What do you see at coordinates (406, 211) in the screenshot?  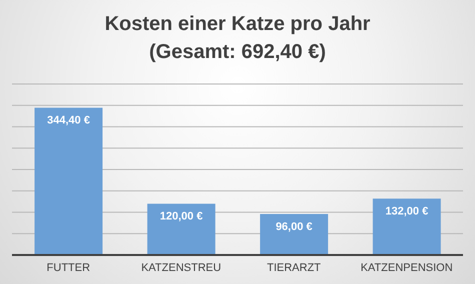 I see `data-label: 132,00 €` at bounding box center [406, 211].